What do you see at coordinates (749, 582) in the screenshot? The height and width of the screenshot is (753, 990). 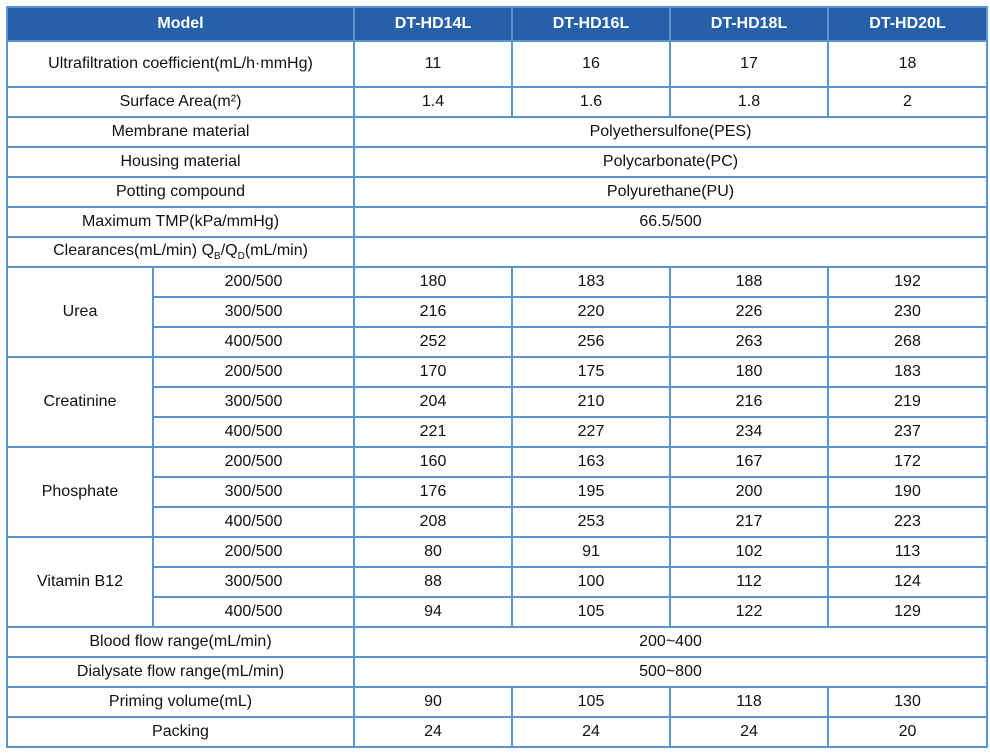 I see `cell: 112` at bounding box center [749, 582].